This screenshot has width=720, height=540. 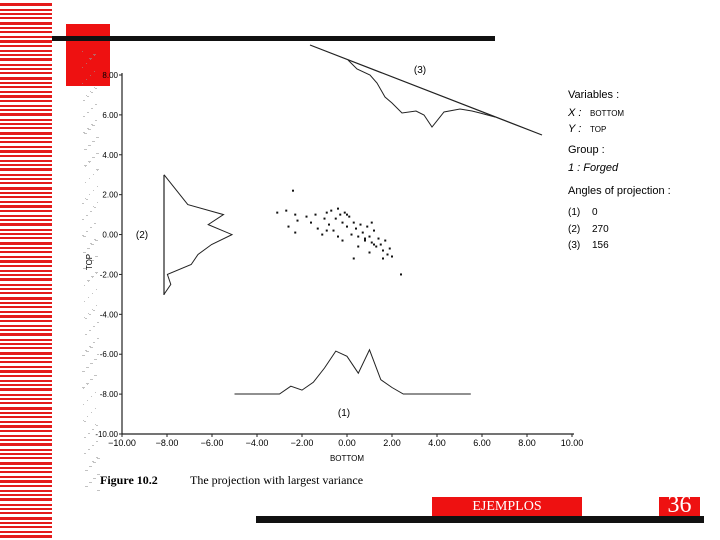 What do you see at coordinates (142, 235) in the screenshot?
I see `projection-2-label: (2)` at bounding box center [142, 235].